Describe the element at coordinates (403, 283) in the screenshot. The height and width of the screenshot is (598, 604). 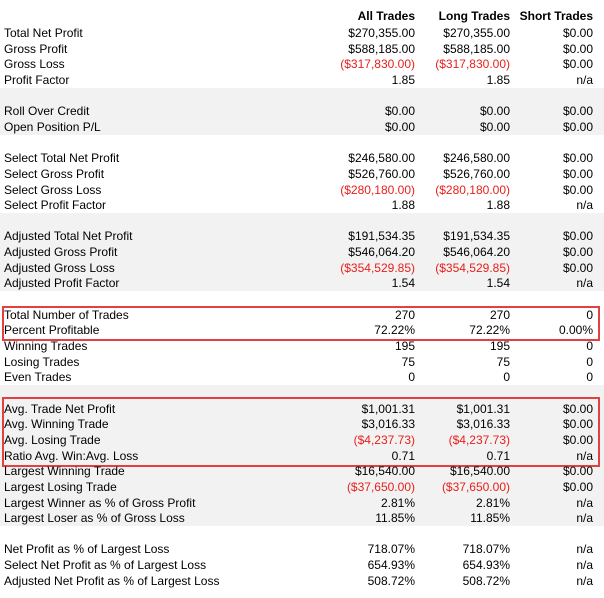
I see `row-value: 1.54` at that location.